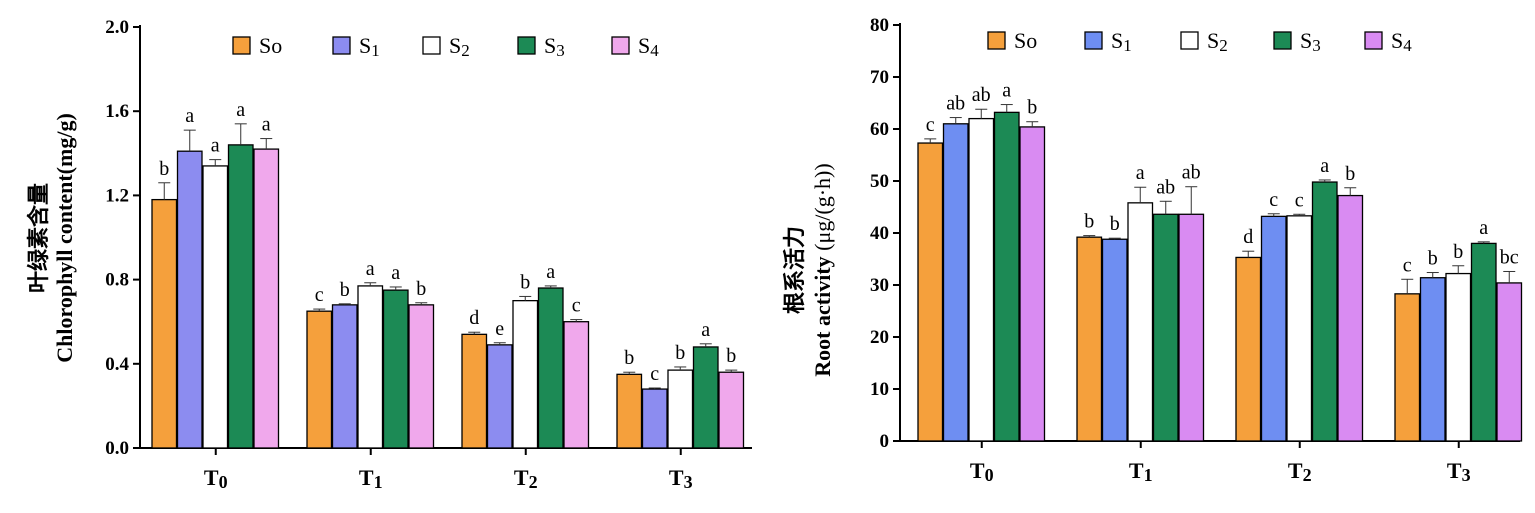 Image resolution: width=1535 pixels, height=513 pixels. Describe the element at coordinates (879, 233) in the screenshot. I see `y-tick-label: 40` at that location.